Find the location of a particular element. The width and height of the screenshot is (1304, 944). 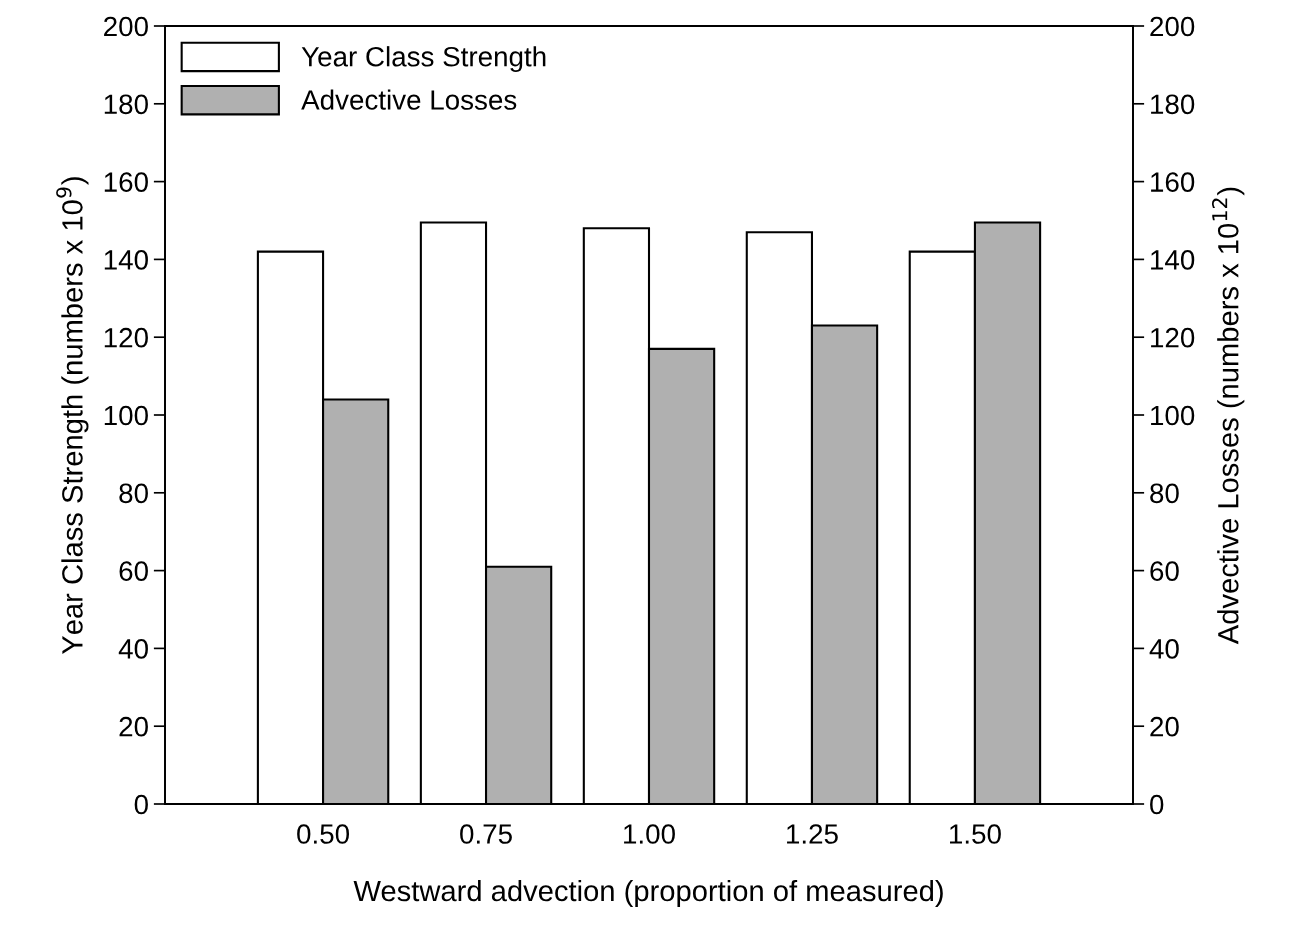

y-tick-label: 20 is located at coordinates (133, 726).